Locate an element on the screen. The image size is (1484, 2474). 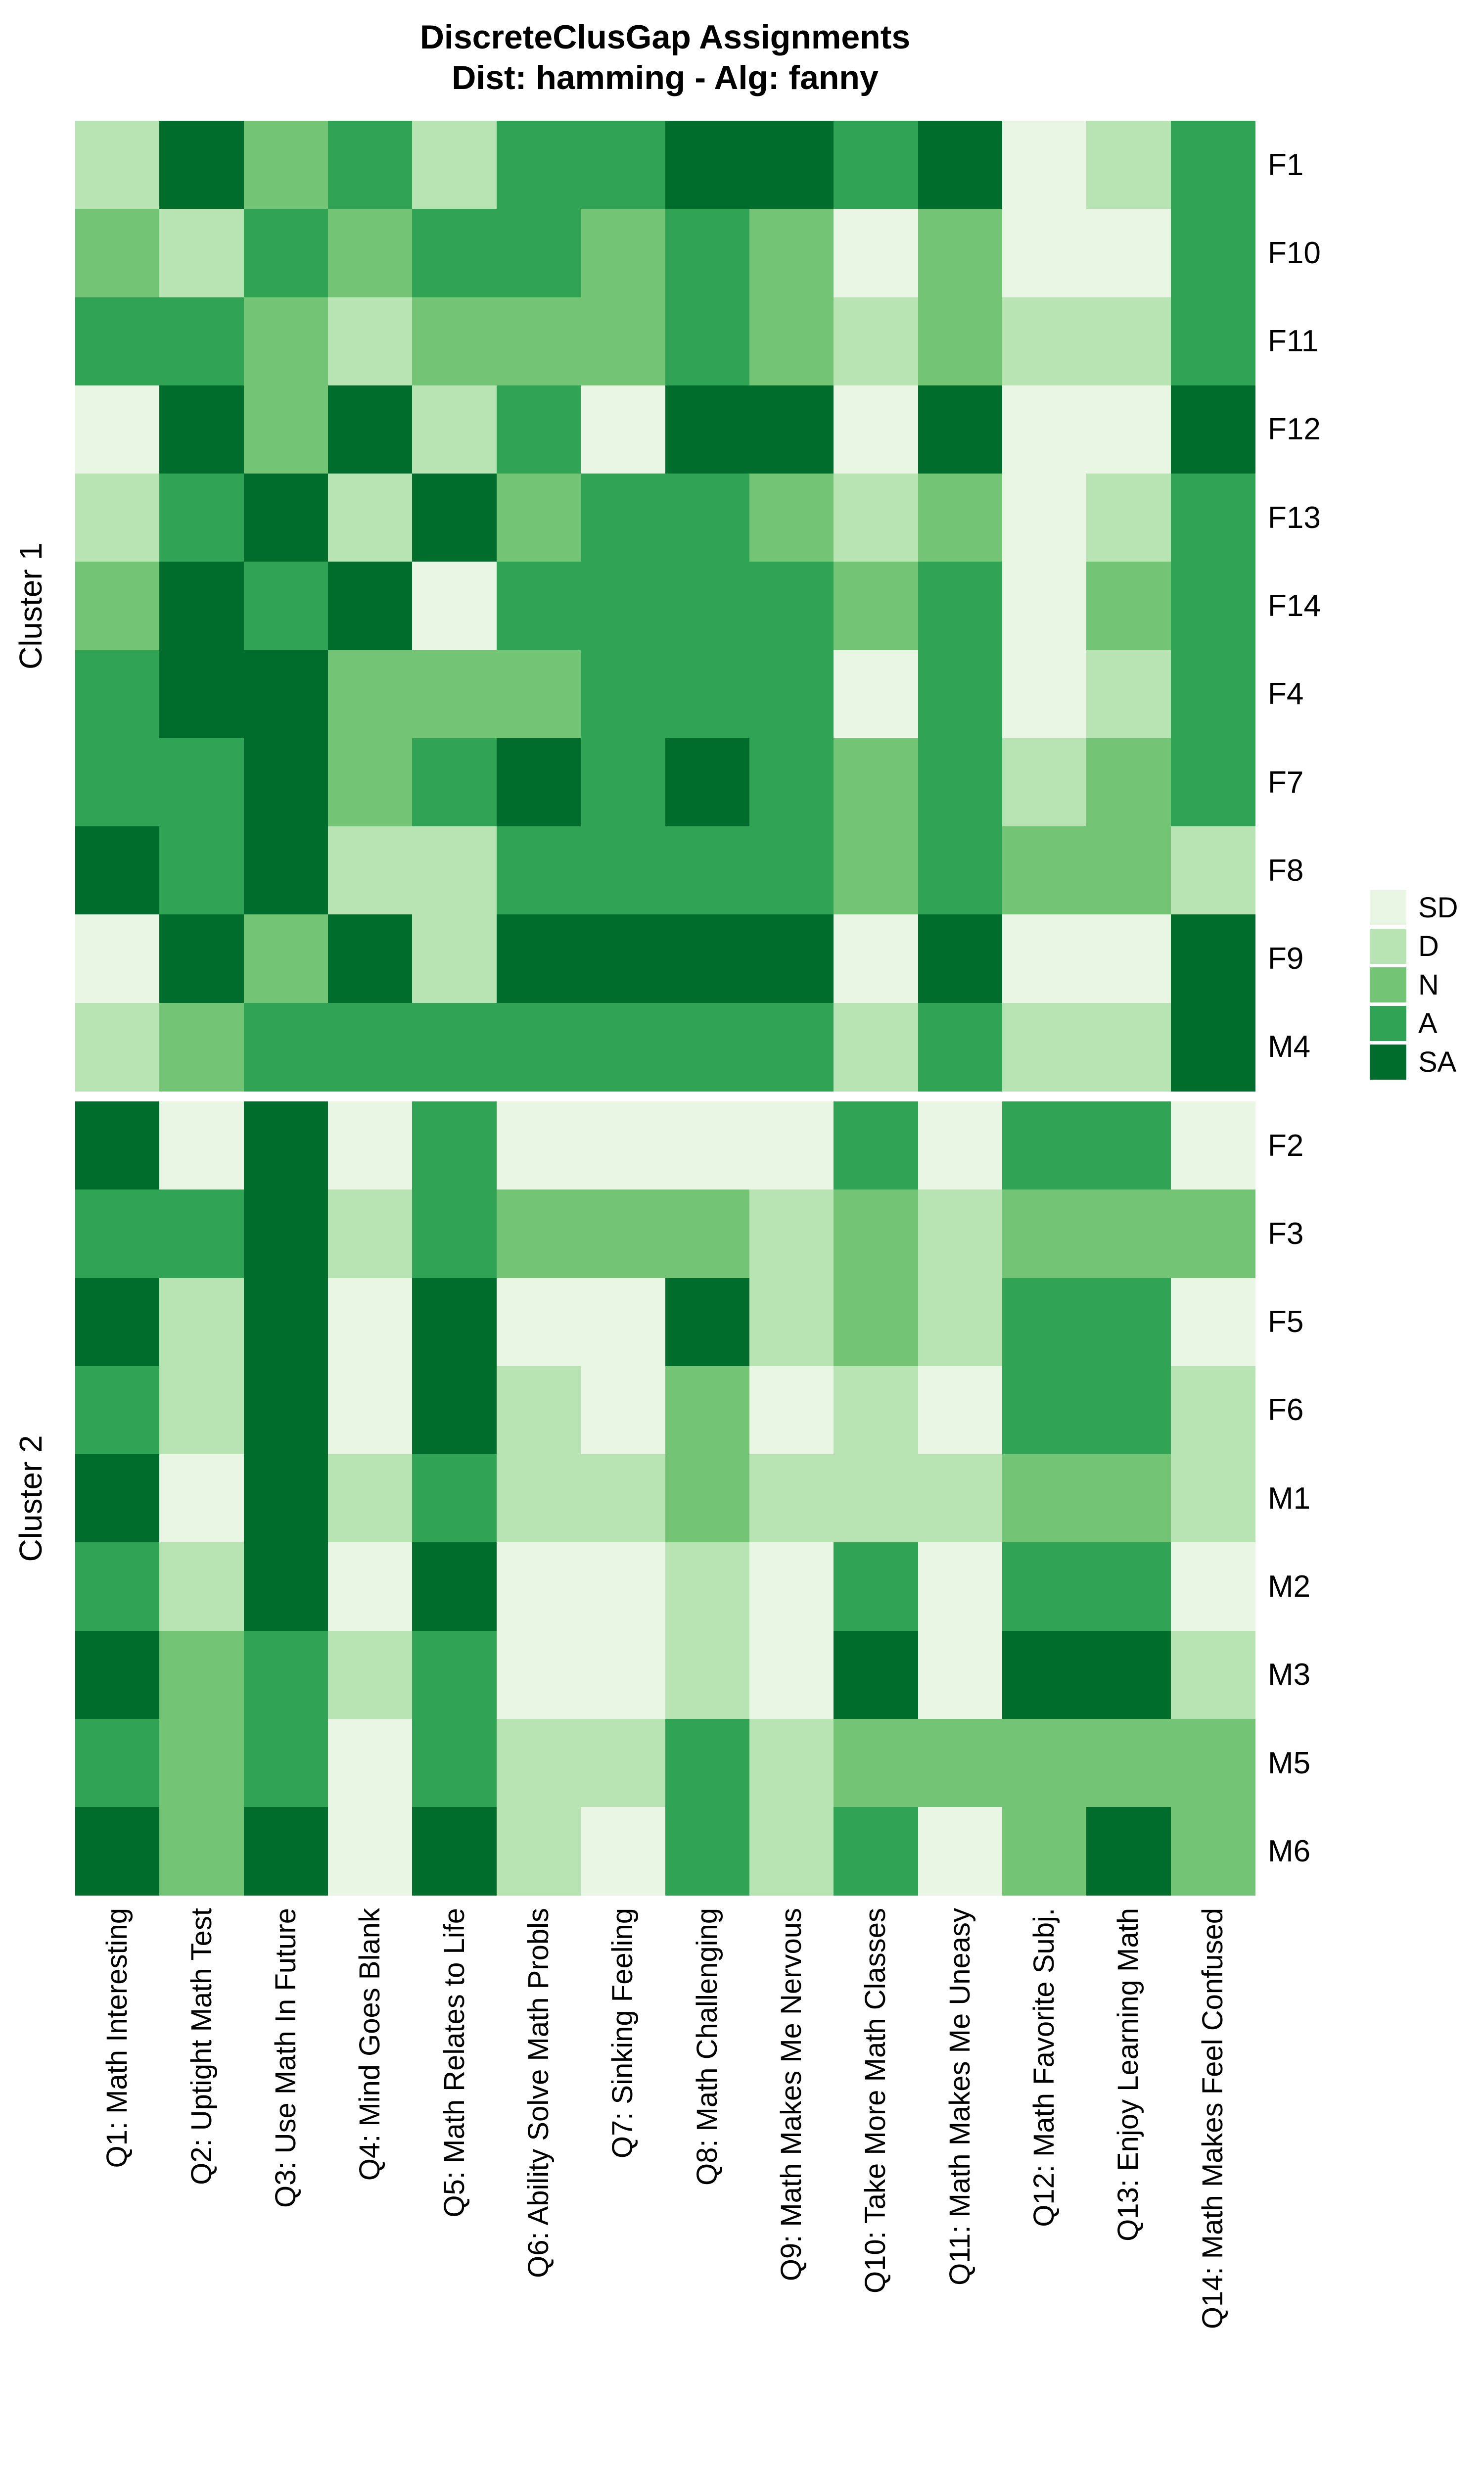
row-label: M4 is located at coordinates (1289, 1047).